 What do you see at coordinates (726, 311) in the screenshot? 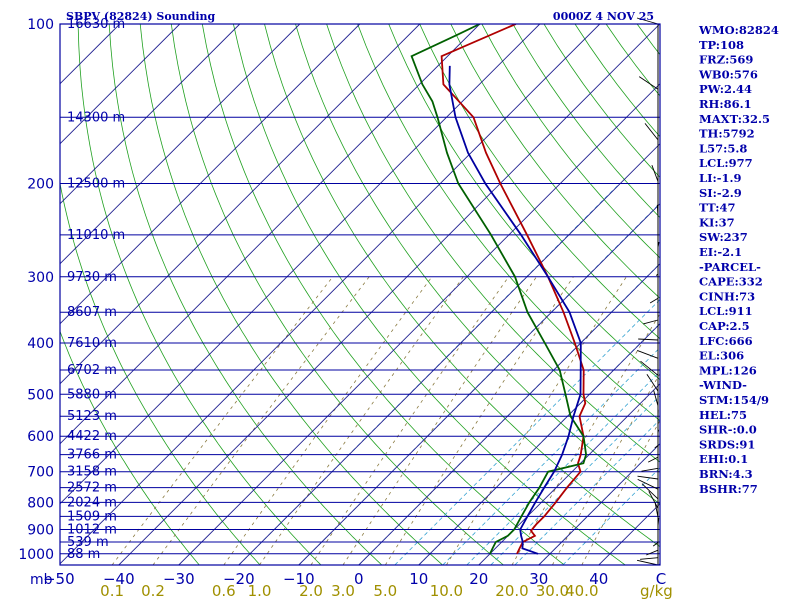
I see `index-line: LCL:911` at bounding box center [726, 311].